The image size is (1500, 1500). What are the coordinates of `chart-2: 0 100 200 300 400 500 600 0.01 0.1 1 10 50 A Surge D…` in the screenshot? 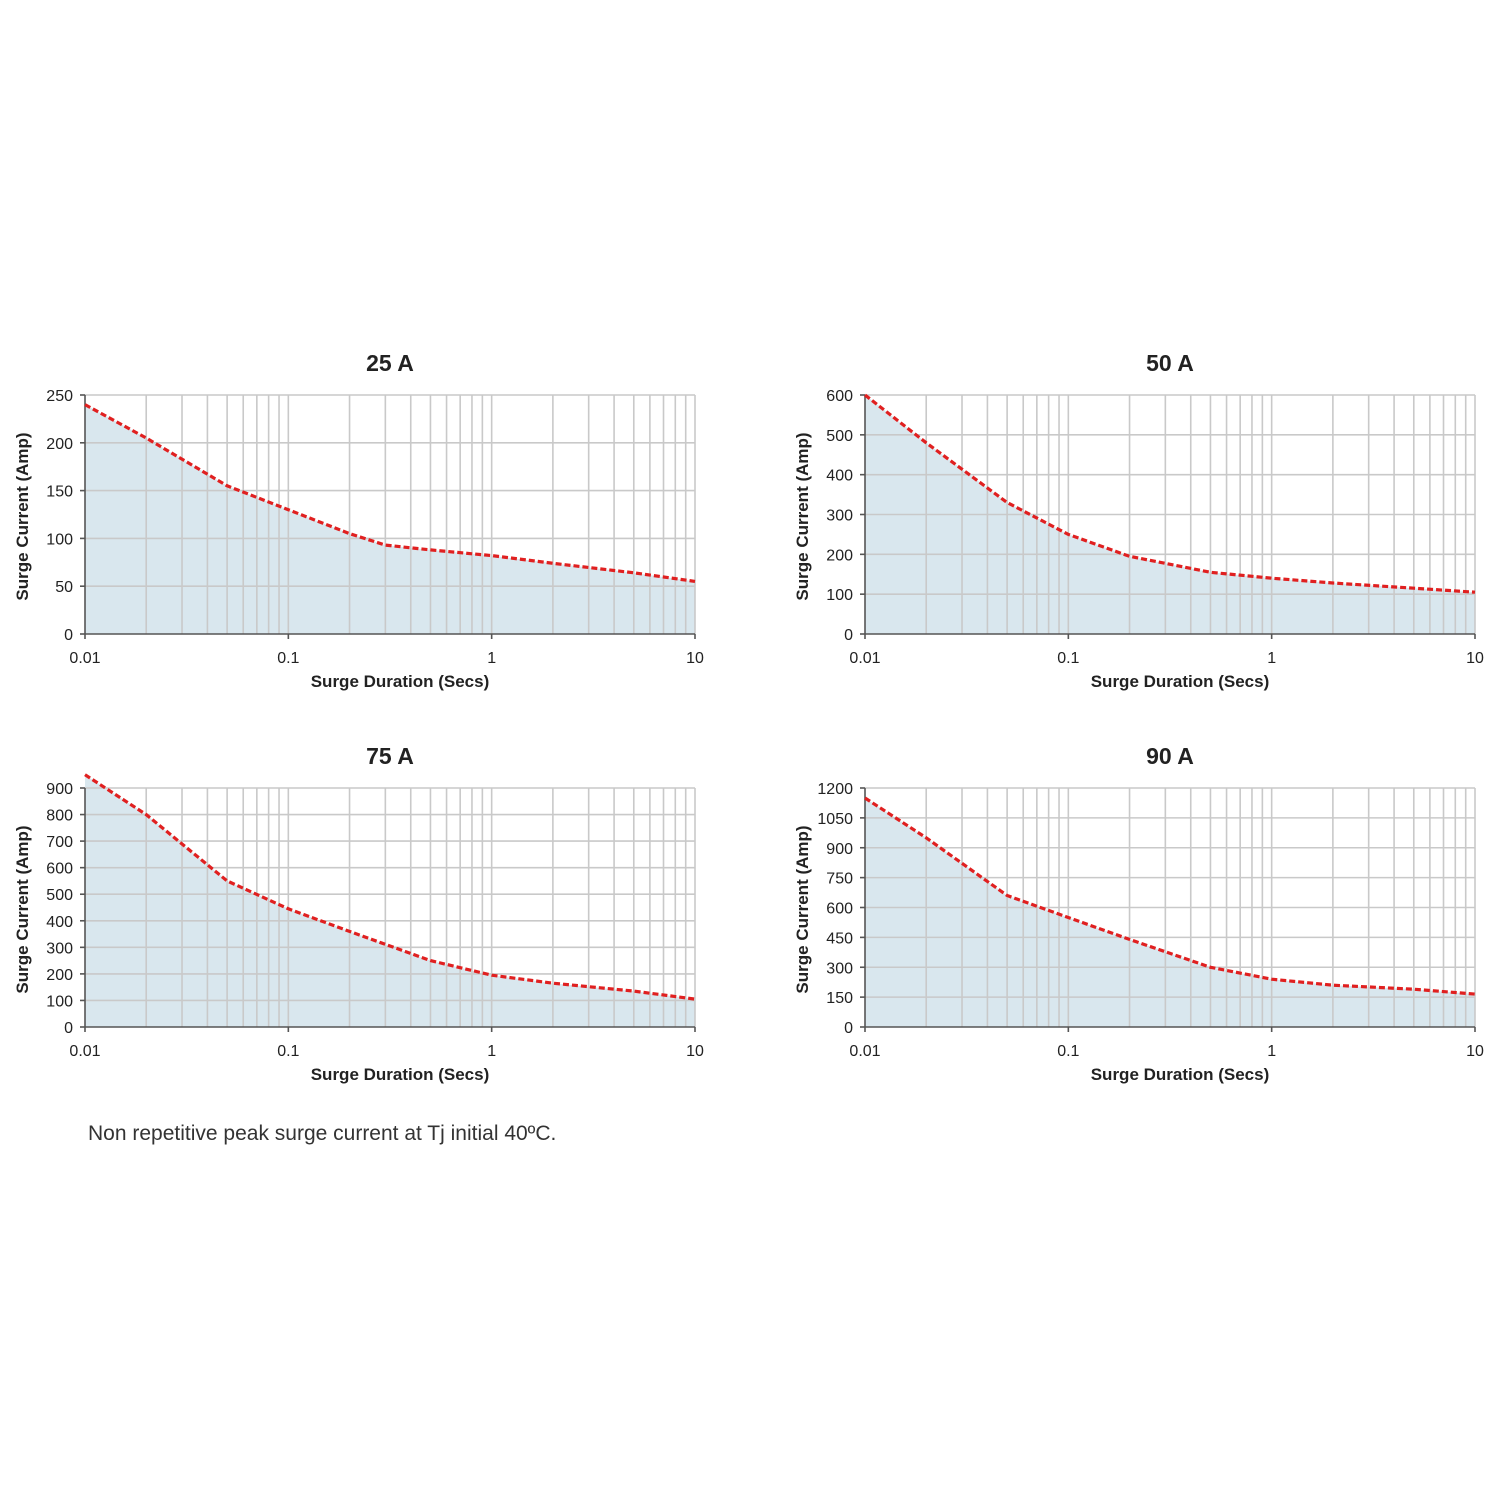 It's located at (1138, 520).